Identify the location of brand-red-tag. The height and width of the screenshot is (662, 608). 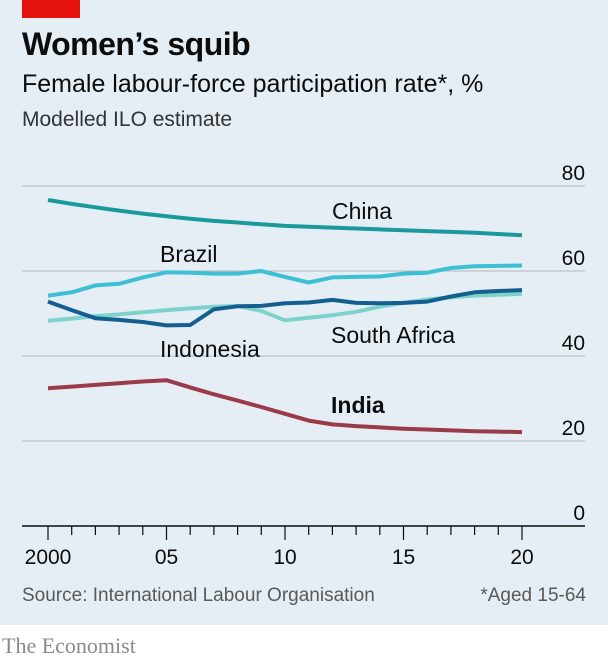
(51, 9).